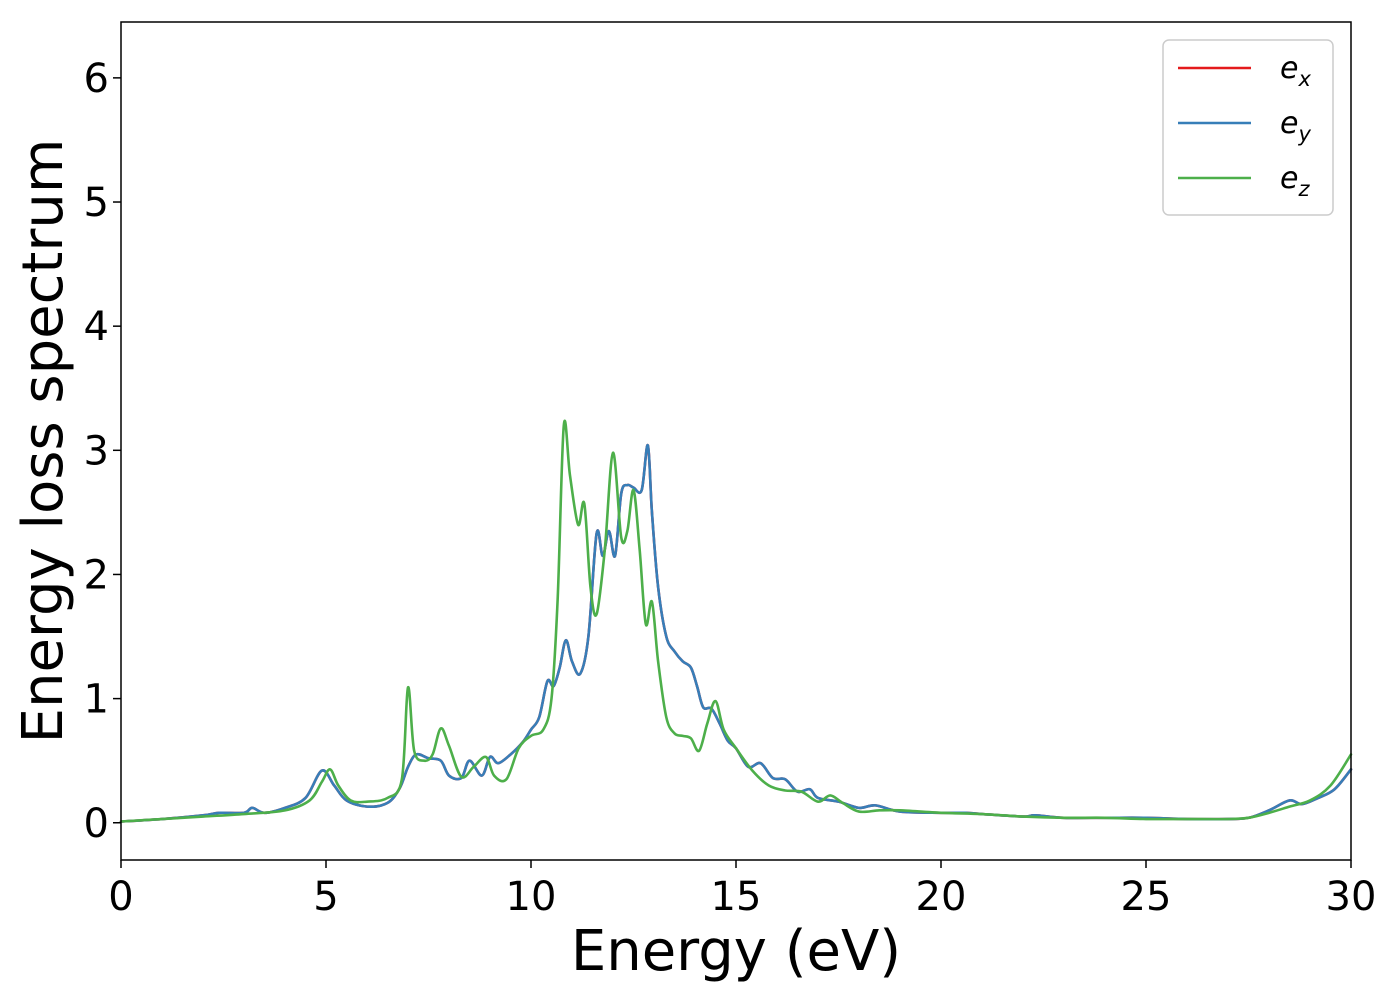 Image resolution: width=1400 pixels, height=1000 pixels. What do you see at coordinates (96, 575) in the screenshot?
I see `y-tick-label: 2` at bounding box center [96, 575].